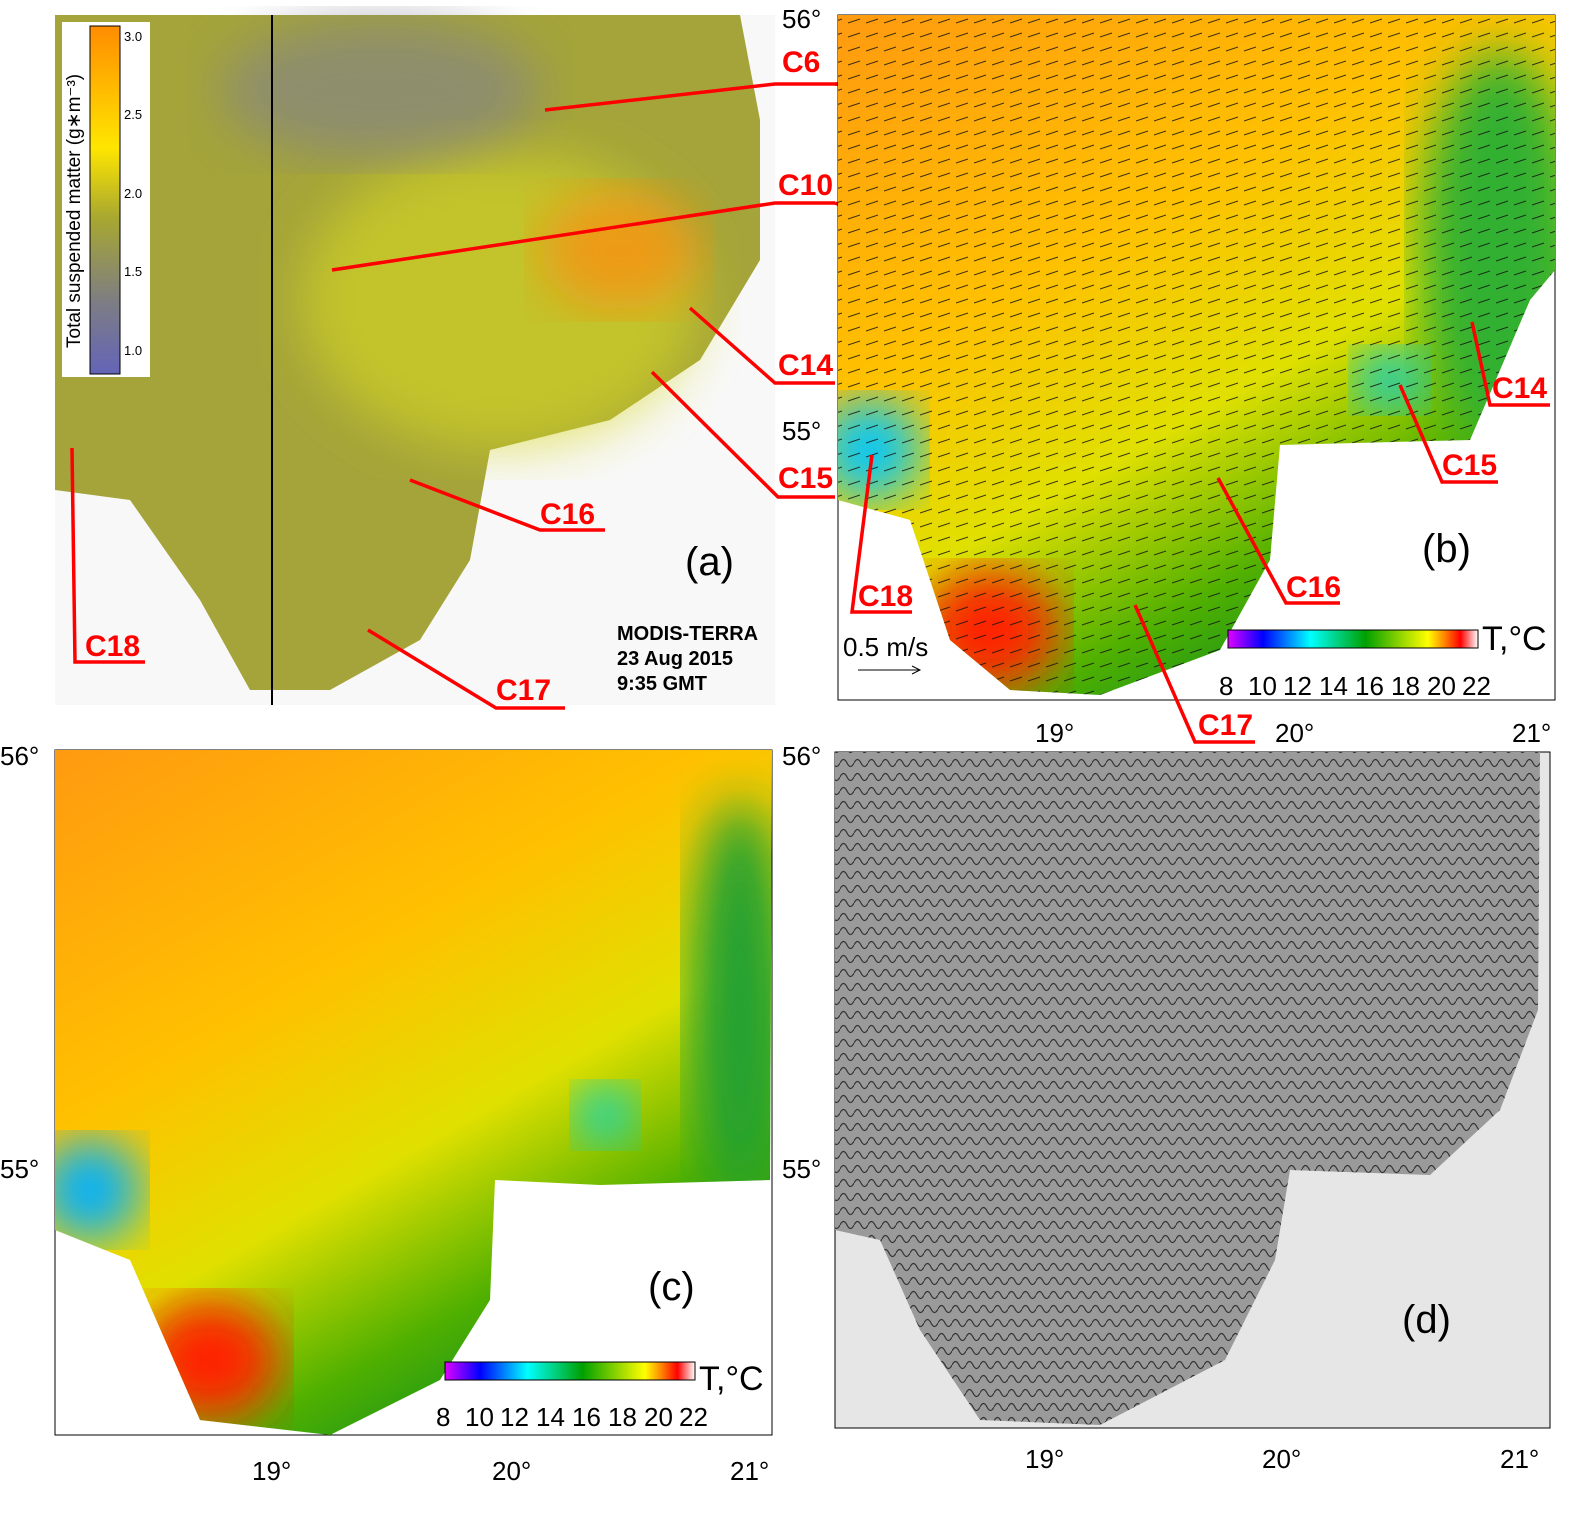  I want to click on lon-21-d: 21°, so click(1519, 1459).